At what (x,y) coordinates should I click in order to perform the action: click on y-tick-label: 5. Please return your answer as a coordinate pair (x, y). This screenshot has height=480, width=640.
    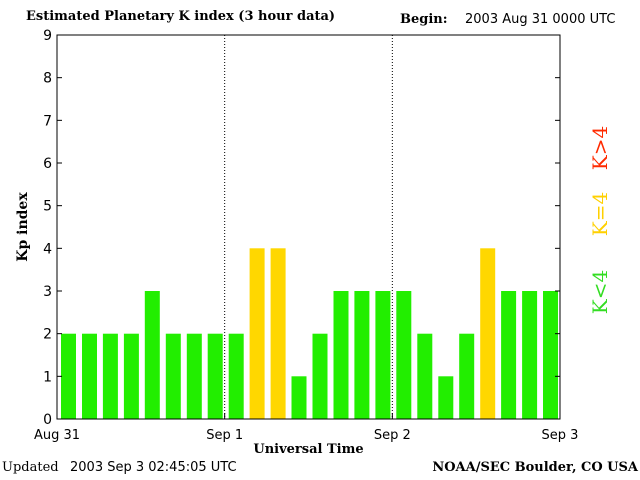
    Looking at the image, I should click on (47, 207).